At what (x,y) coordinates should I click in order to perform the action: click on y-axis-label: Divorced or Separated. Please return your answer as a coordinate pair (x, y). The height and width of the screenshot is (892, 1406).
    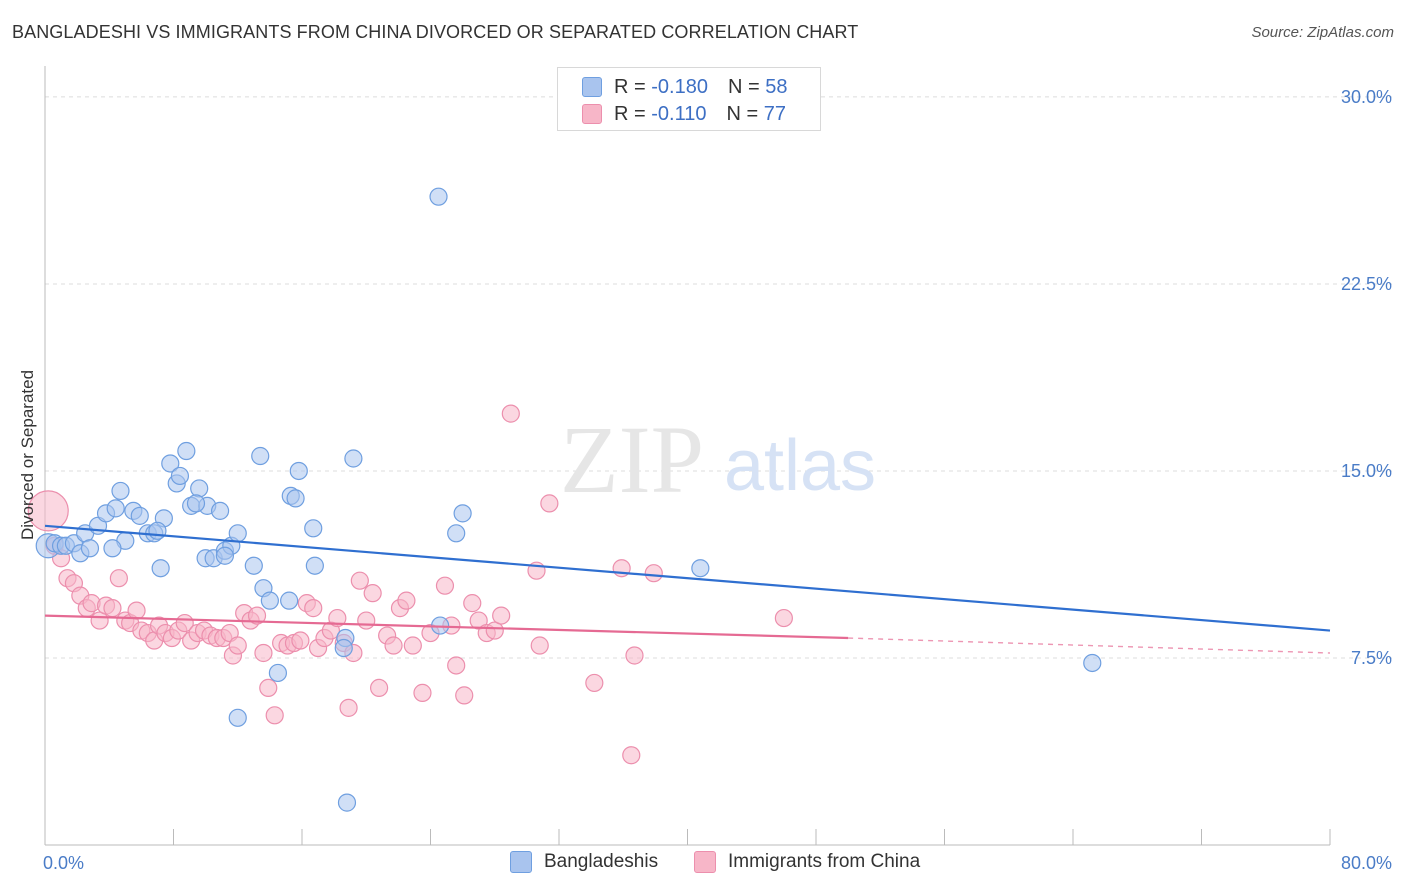
    Looking at the image, I should click on (27, 455).